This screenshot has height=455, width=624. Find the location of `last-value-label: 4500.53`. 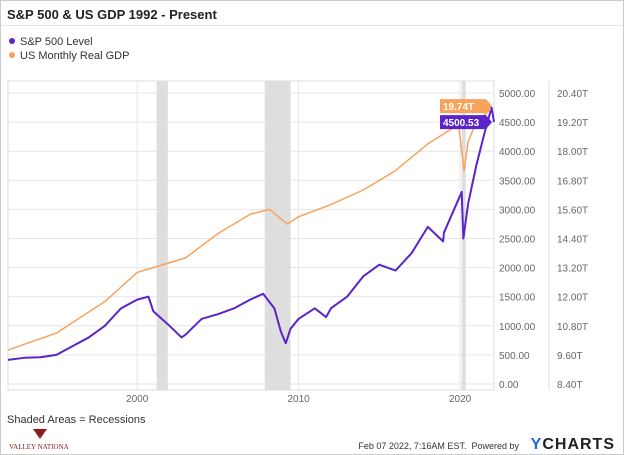

last-value-label: 4500.53 is located at coordinates (461, 123).